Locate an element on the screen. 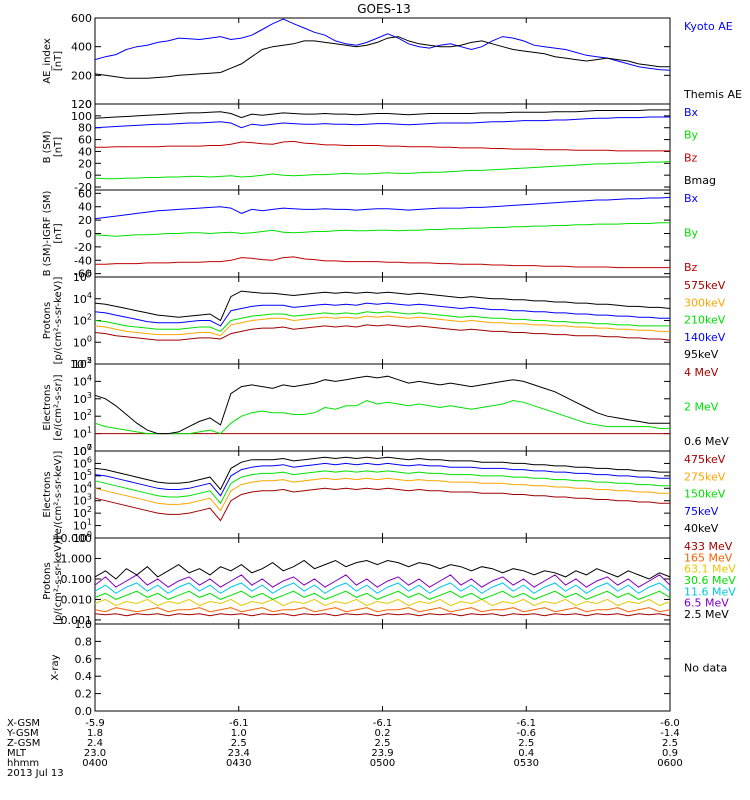  y-tick-label: 1.0 is located at coordinates (84, 624).